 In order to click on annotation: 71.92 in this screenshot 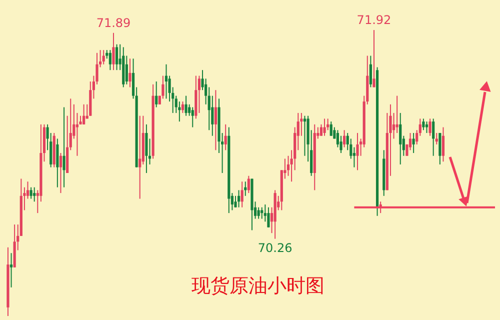, I will do `click(374, 20)`.